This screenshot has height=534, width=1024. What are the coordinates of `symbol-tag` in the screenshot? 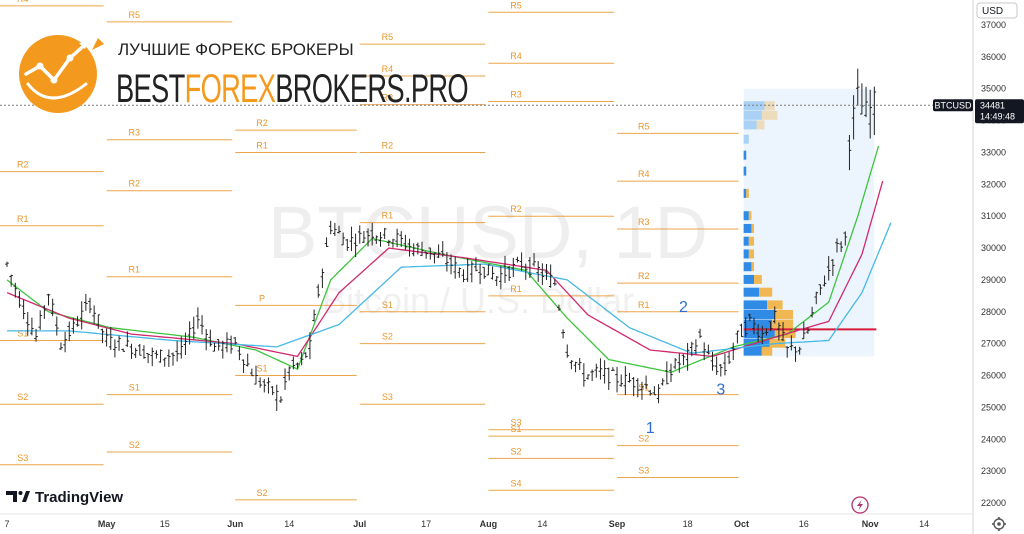 It's located at (953, 105).